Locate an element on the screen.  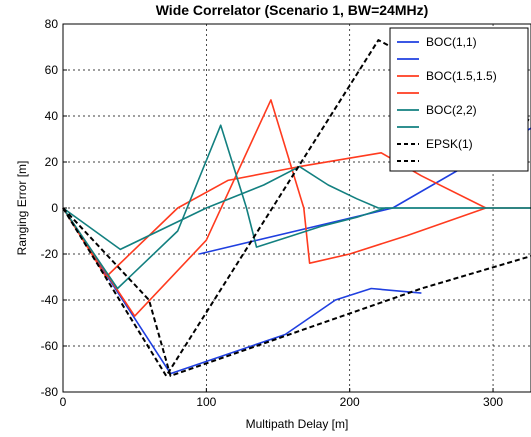
legend: BOC(1,1) BOC(1.5,1.5) BOC(2,2) EPSK(1) is located at coordinates (459, 99).